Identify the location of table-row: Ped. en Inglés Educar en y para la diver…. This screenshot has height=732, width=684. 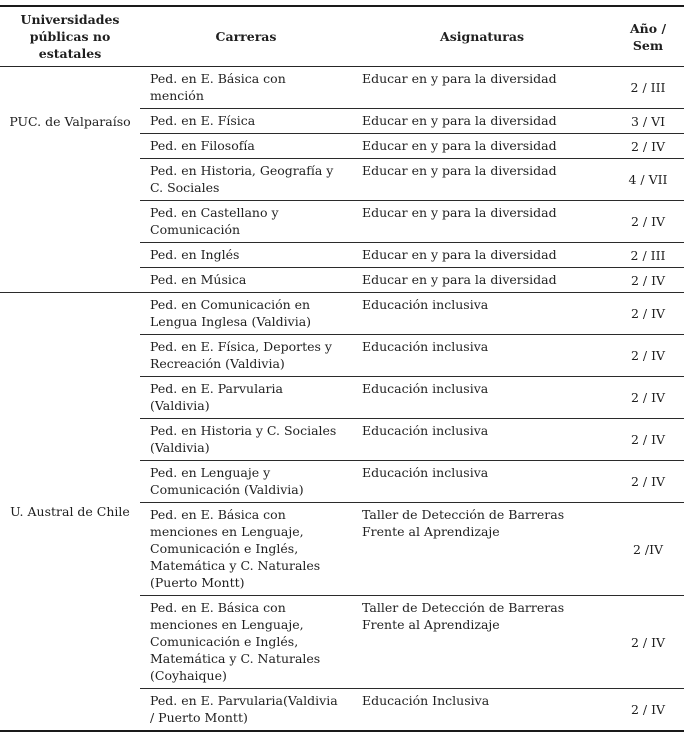
(342, 255).